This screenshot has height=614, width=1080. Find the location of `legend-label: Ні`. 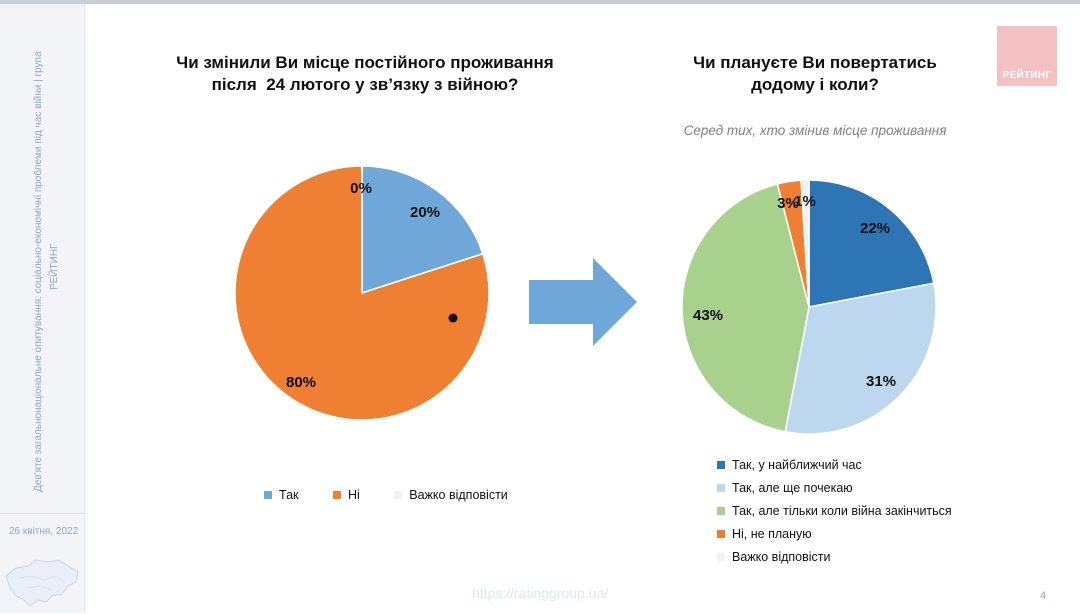

legend-label: Ні is located at coordinates (353, 495).